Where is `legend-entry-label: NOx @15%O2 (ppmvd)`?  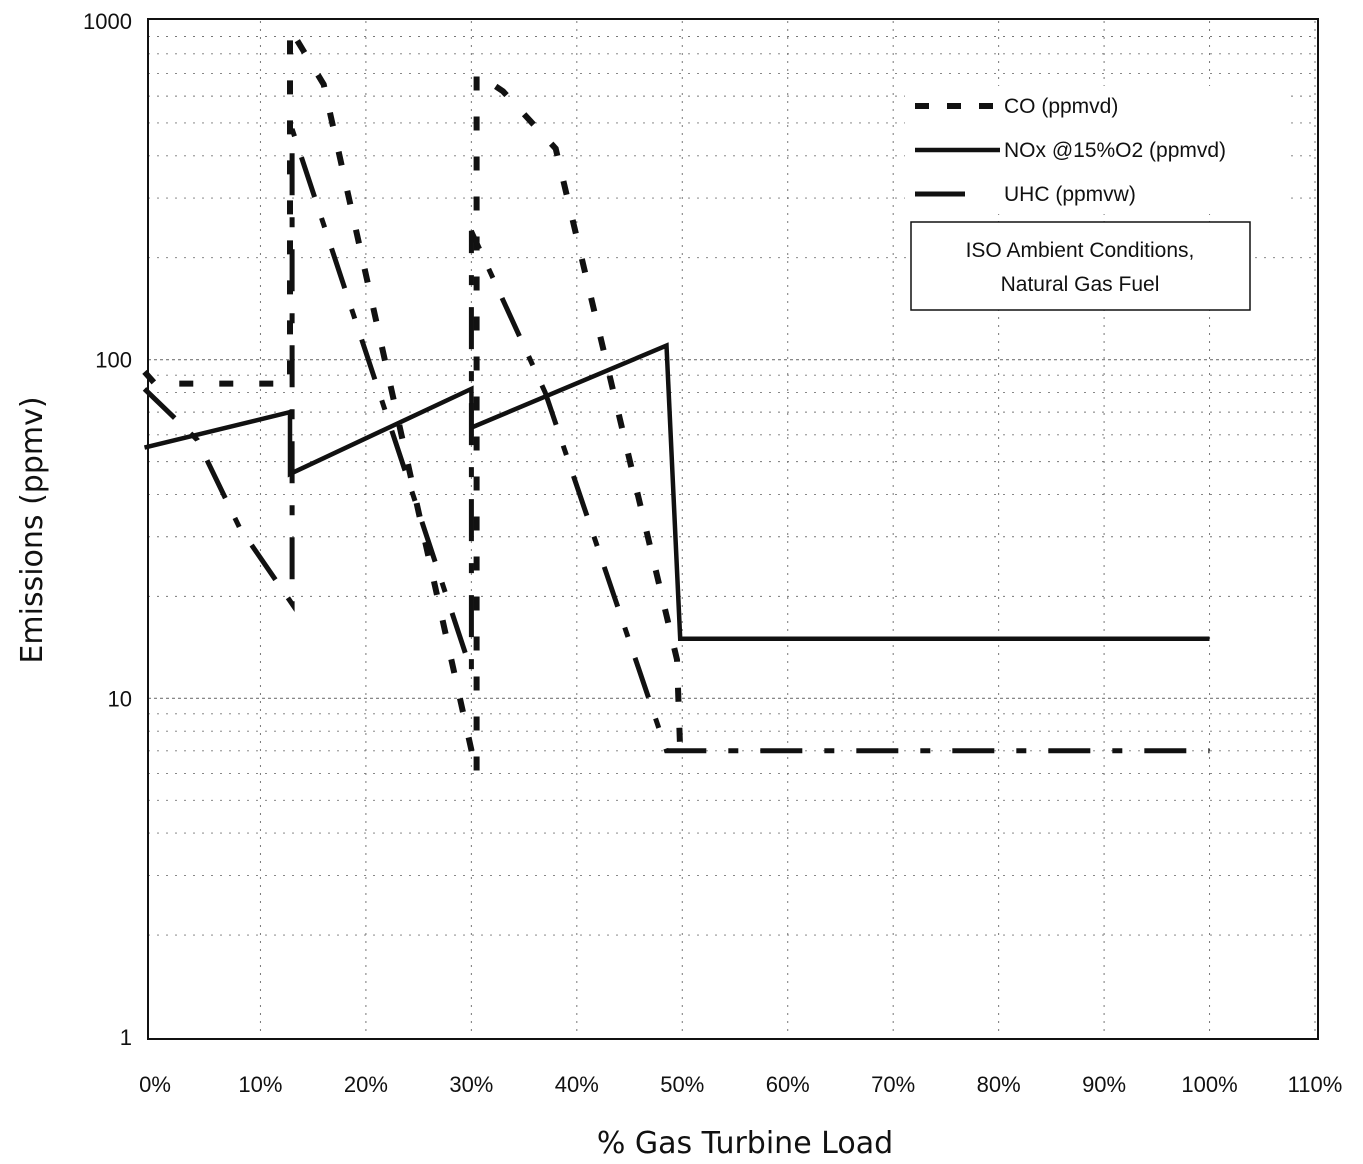
legend-entry-label: NOx @15%O2 (ppmvd) is located at coordinates (1115, 150).